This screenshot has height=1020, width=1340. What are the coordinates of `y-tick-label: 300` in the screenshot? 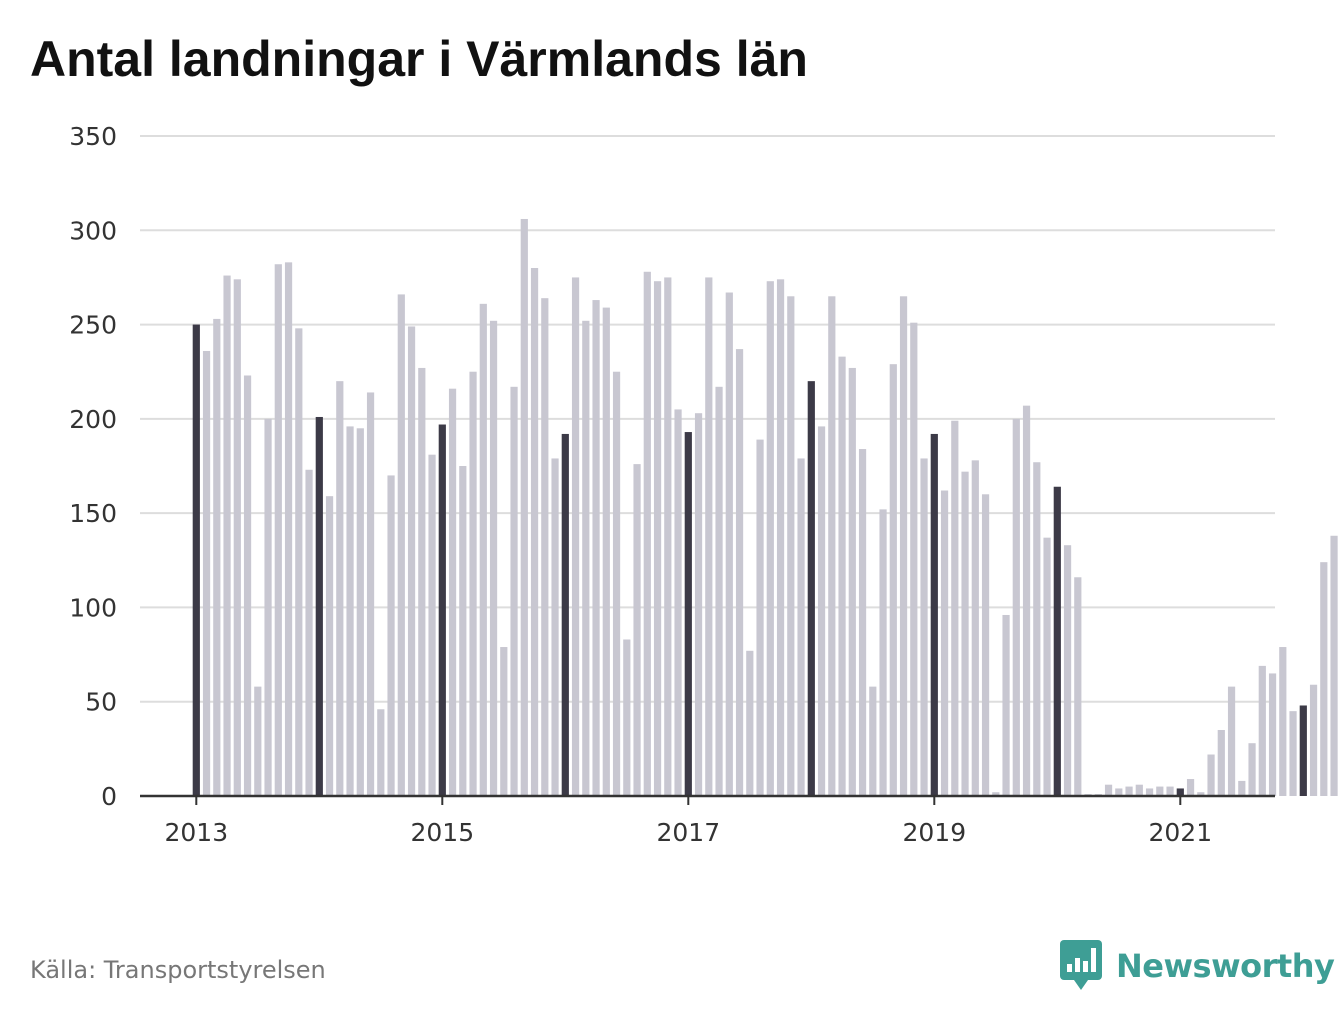 It's located at (93, 230).